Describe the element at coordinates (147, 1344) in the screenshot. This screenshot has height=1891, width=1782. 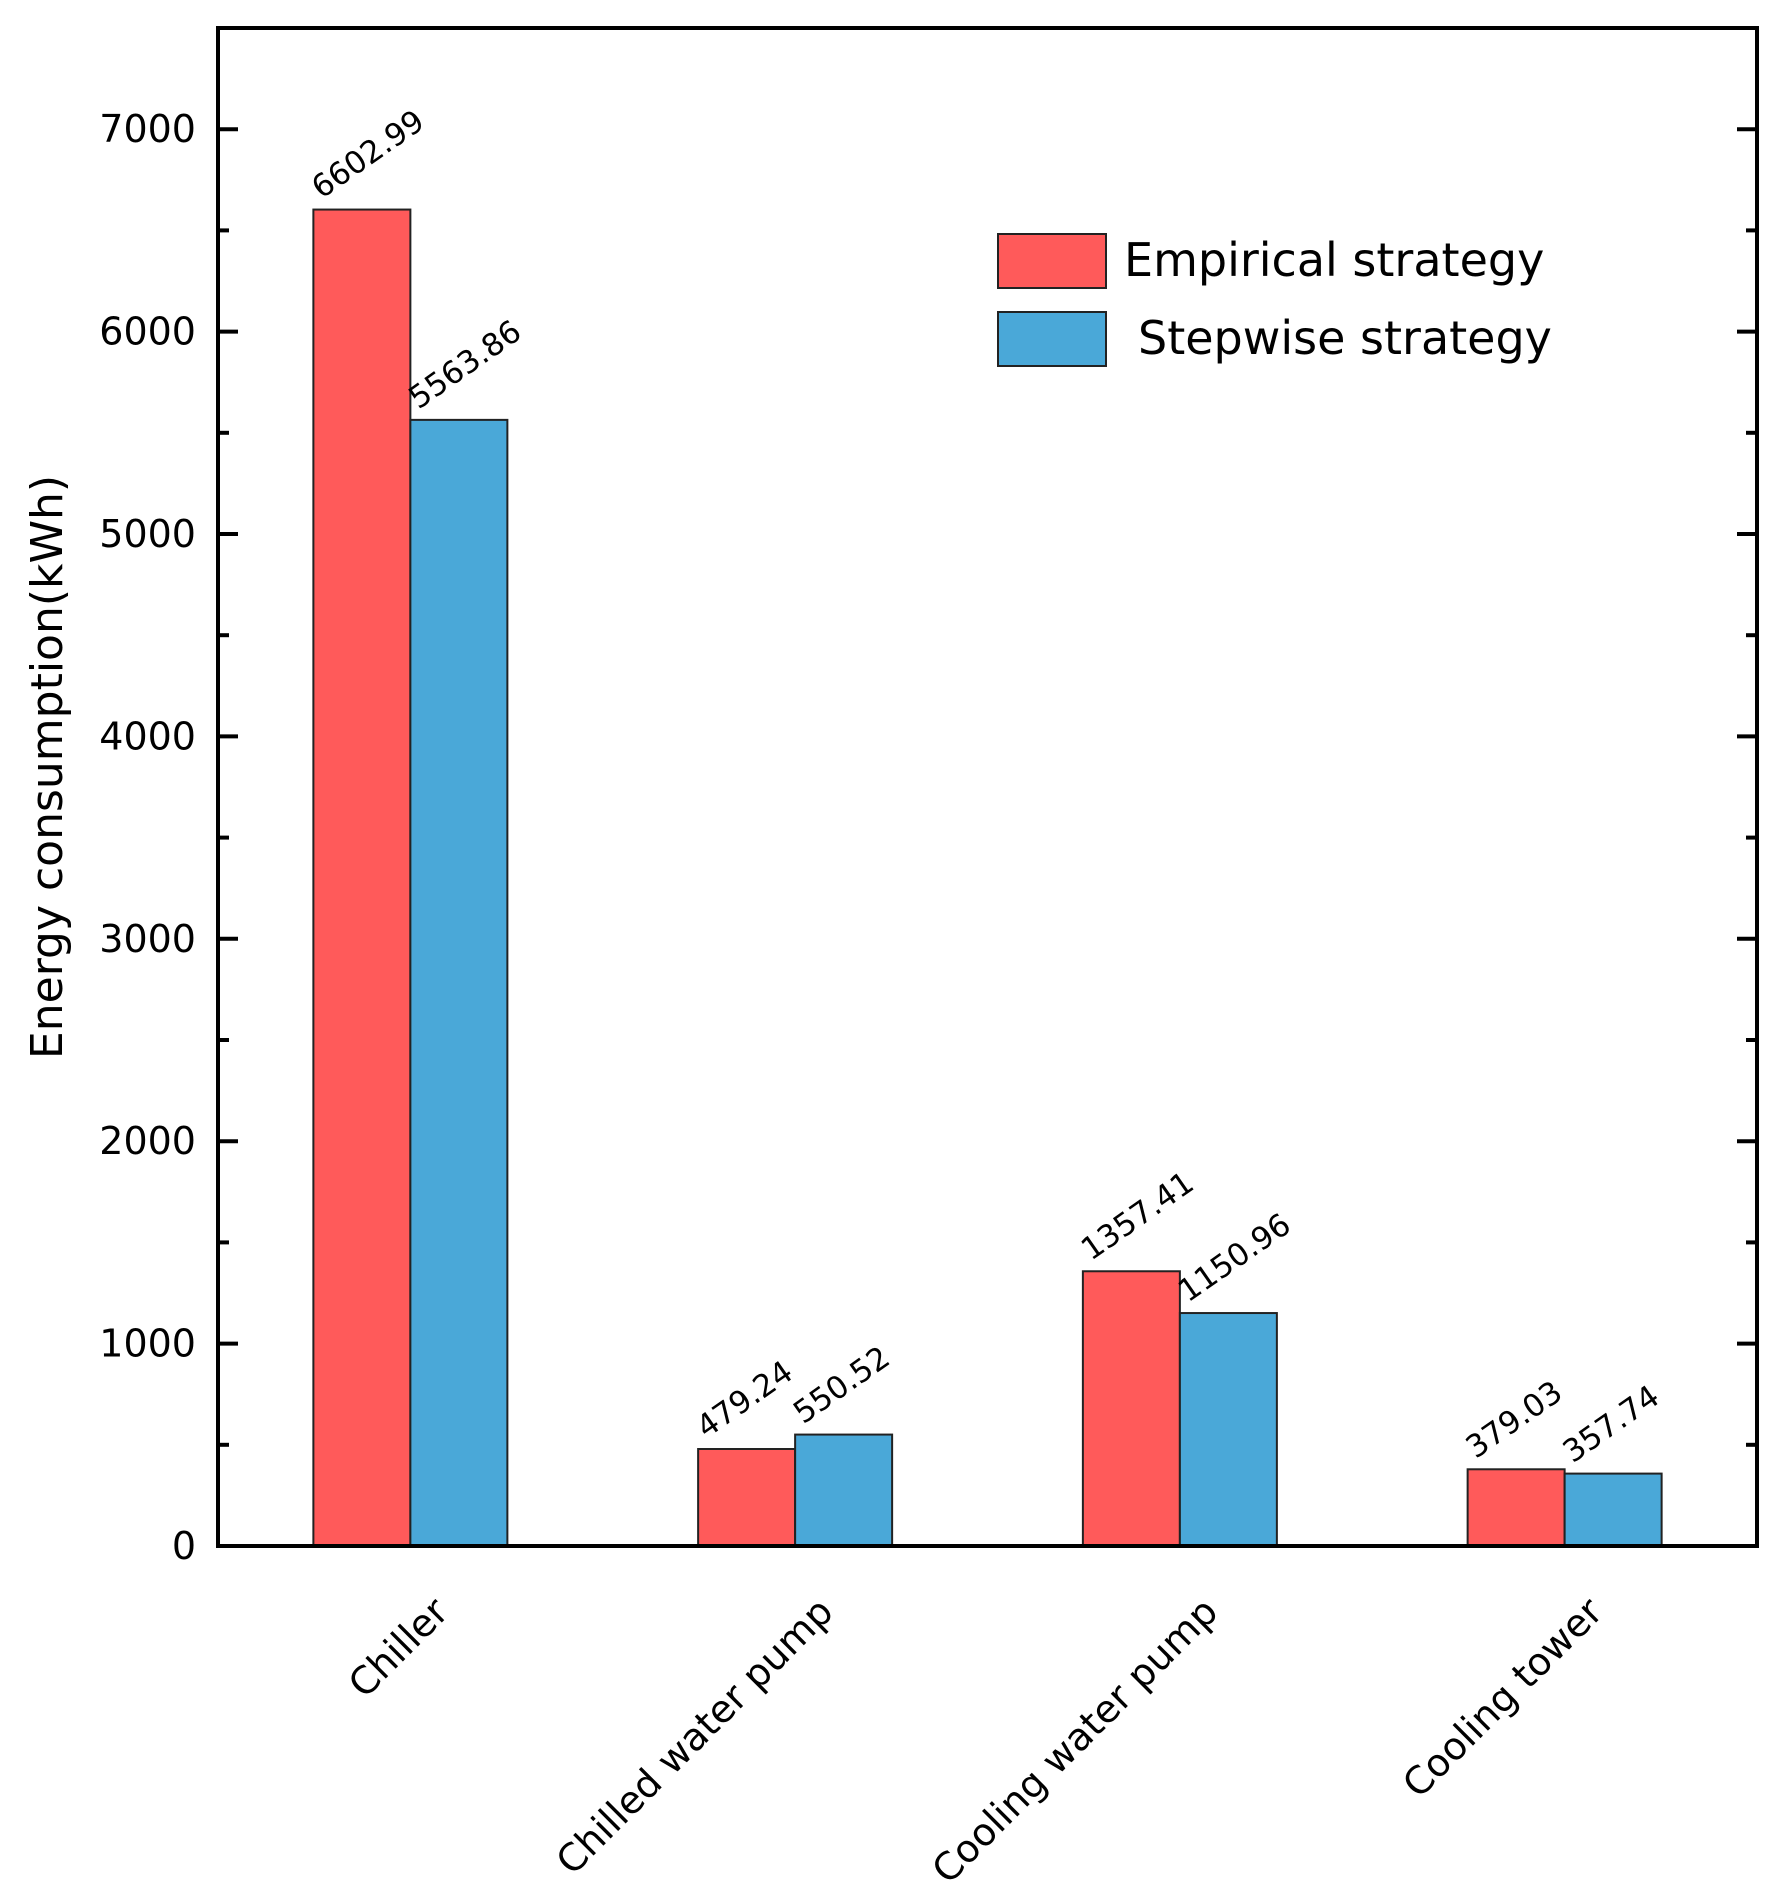
I see `y-tick-label: 1000` at that location.